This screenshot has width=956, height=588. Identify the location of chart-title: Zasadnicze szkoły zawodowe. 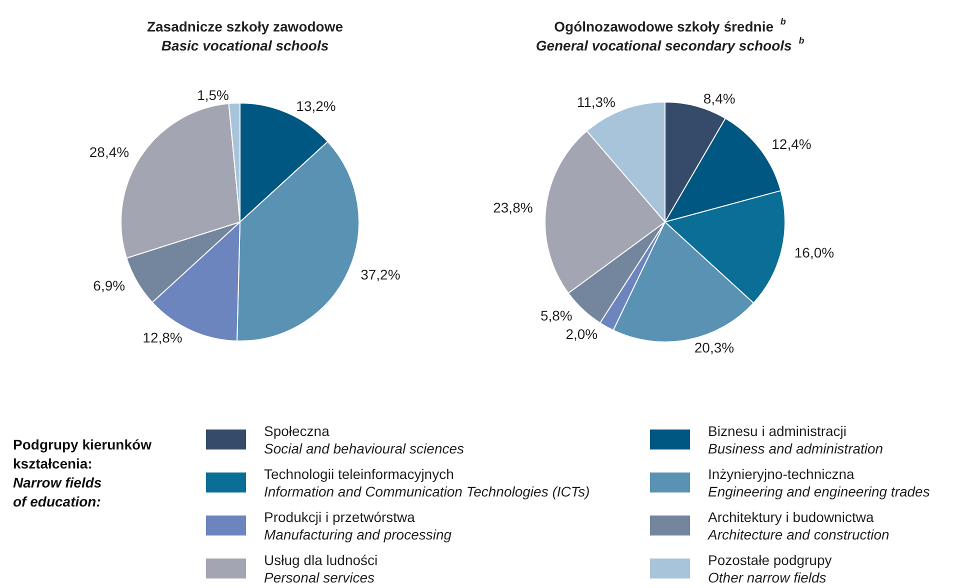
(245, 26).